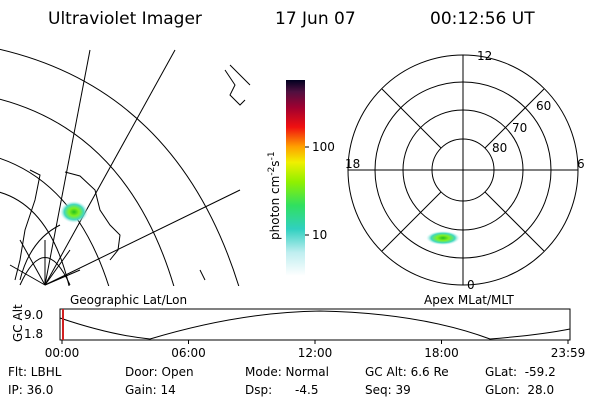 The image size is (600, 400). What do you see at coordinates (469, 300) in the screenshot?
I see `caption: Apex MLat/MLT` at bounding box center [469, 300].